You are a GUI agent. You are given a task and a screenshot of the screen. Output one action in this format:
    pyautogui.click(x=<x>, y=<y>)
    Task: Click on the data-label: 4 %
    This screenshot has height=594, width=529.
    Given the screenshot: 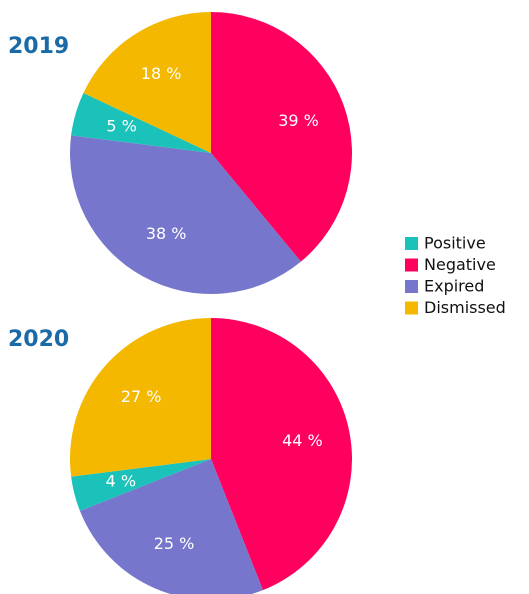 What is the action you would take?
    pyautogui.click(x=121, y=481)
    